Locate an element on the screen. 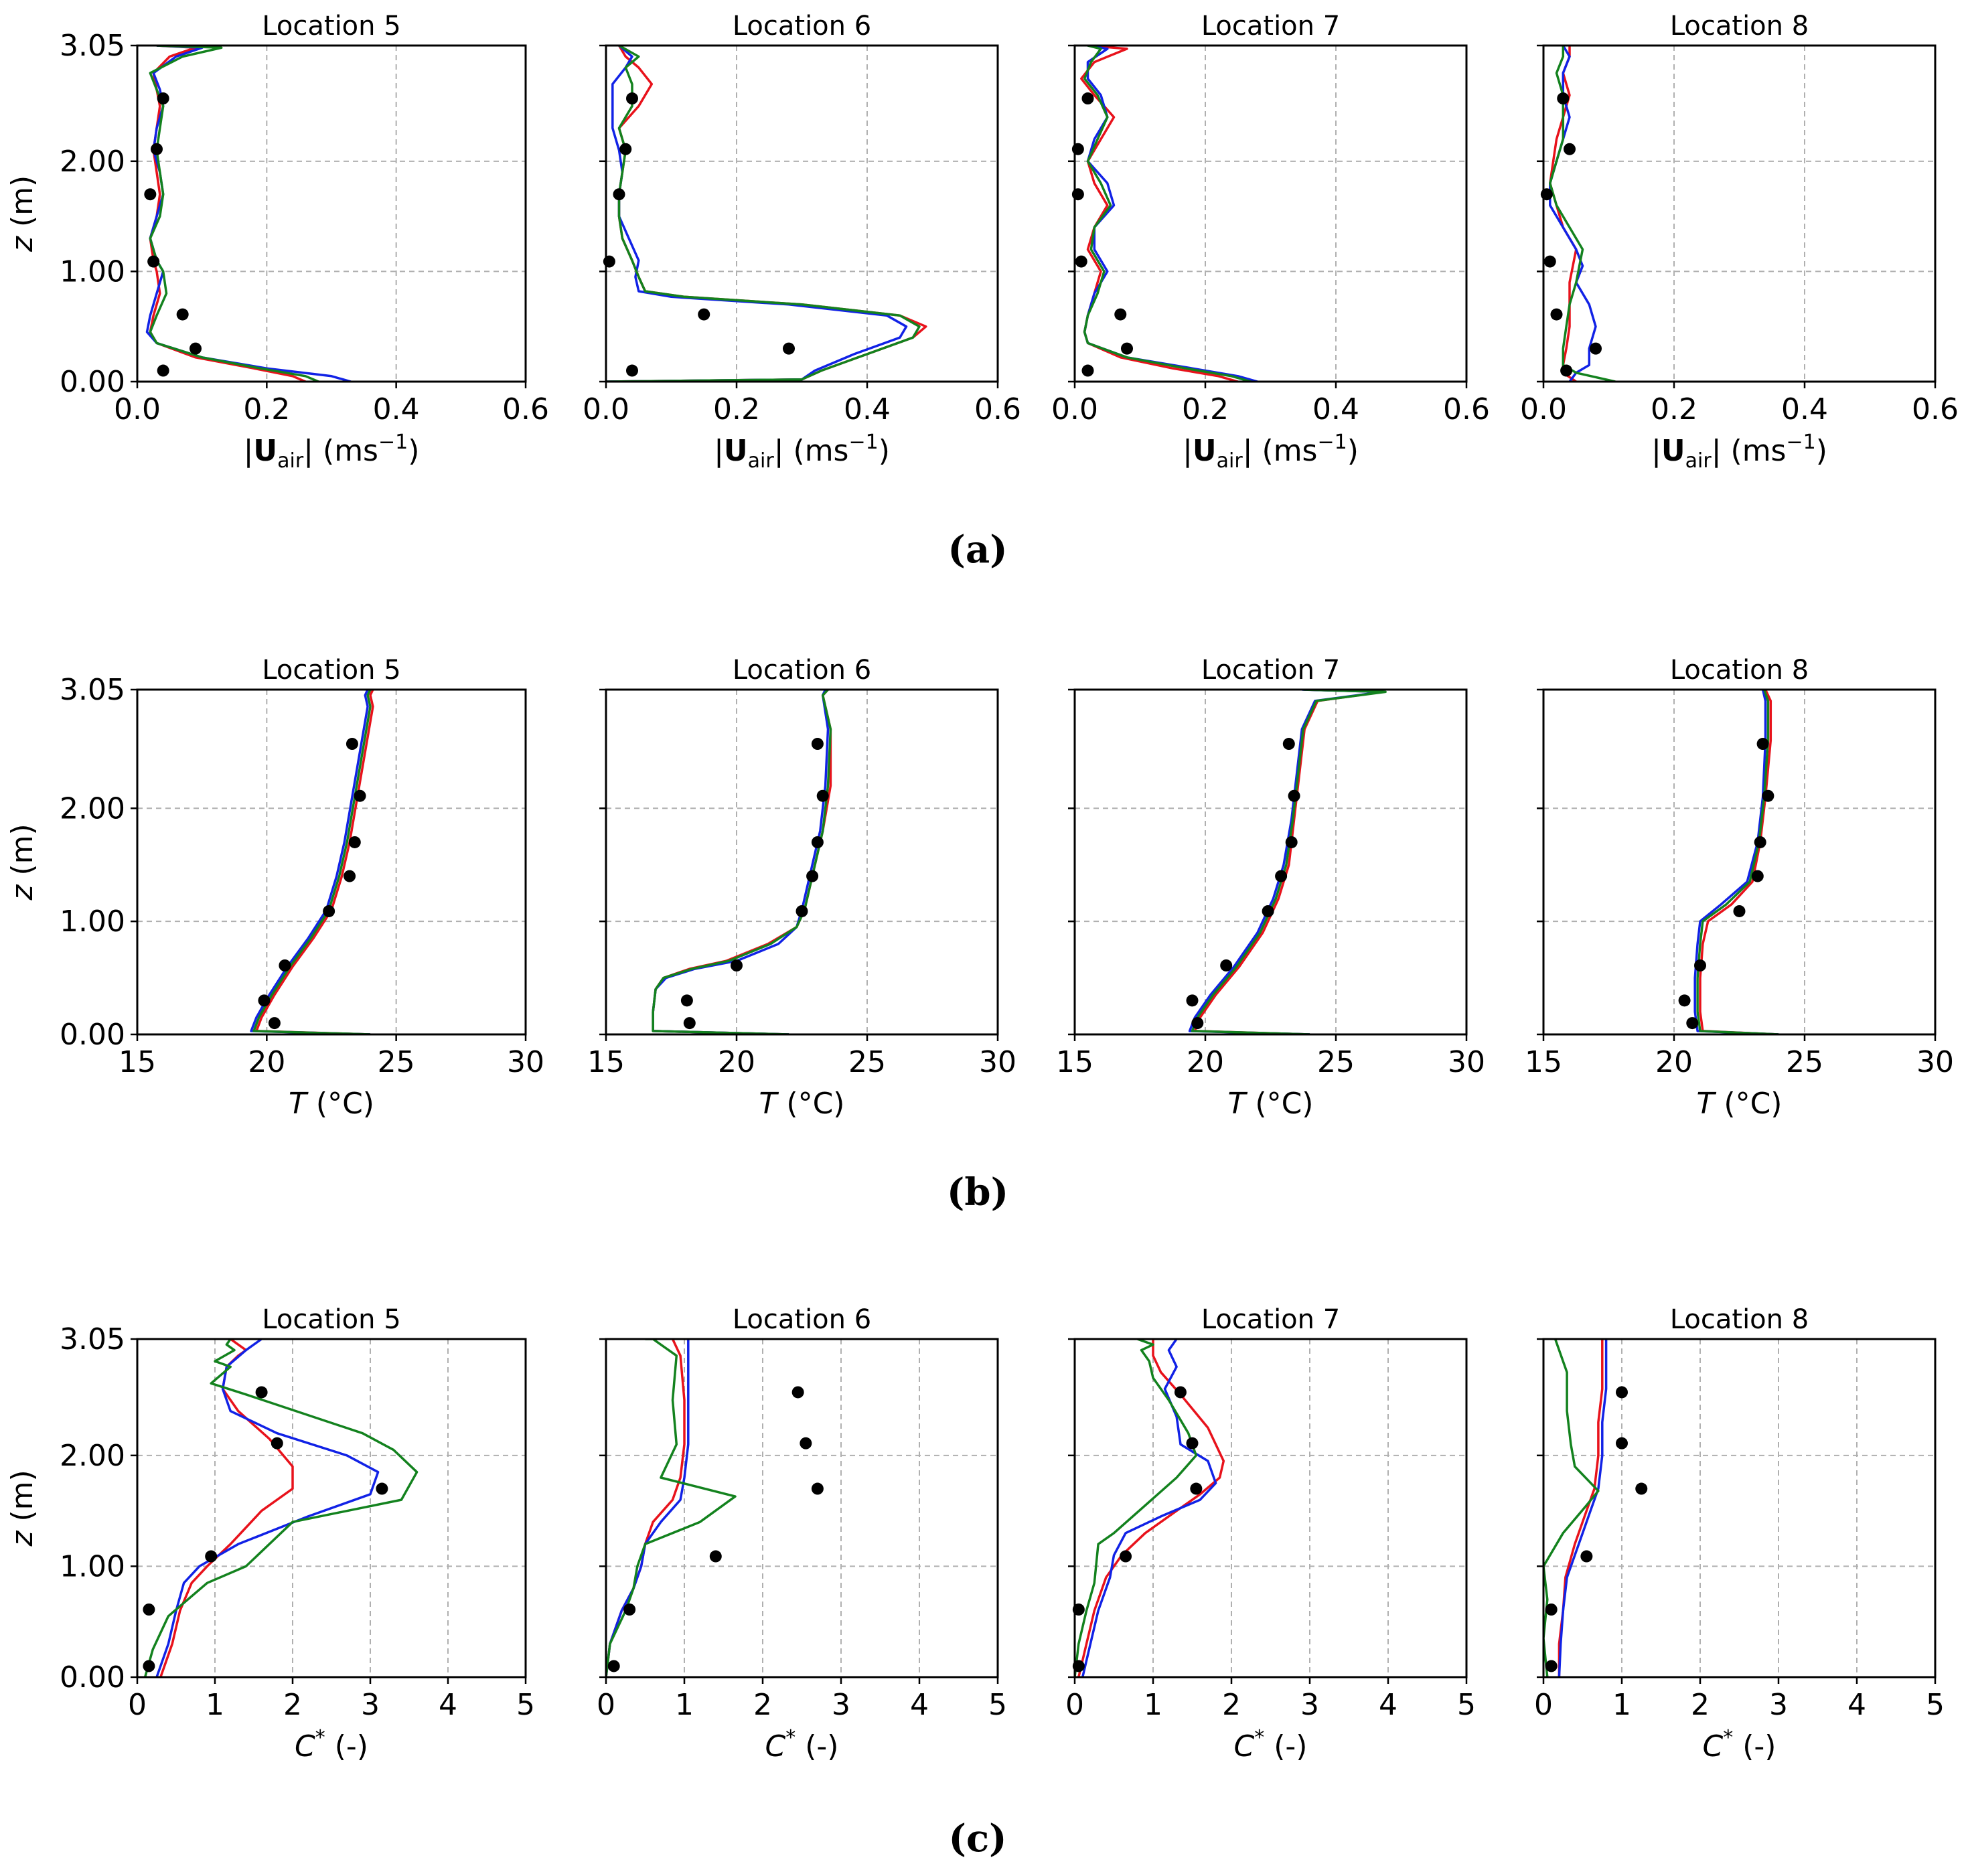  panel-a-location-8: 0.0 0.2 0.4 0.6 Location 8 |Uair| (ms−1) is located at coordinates (1739, 242).